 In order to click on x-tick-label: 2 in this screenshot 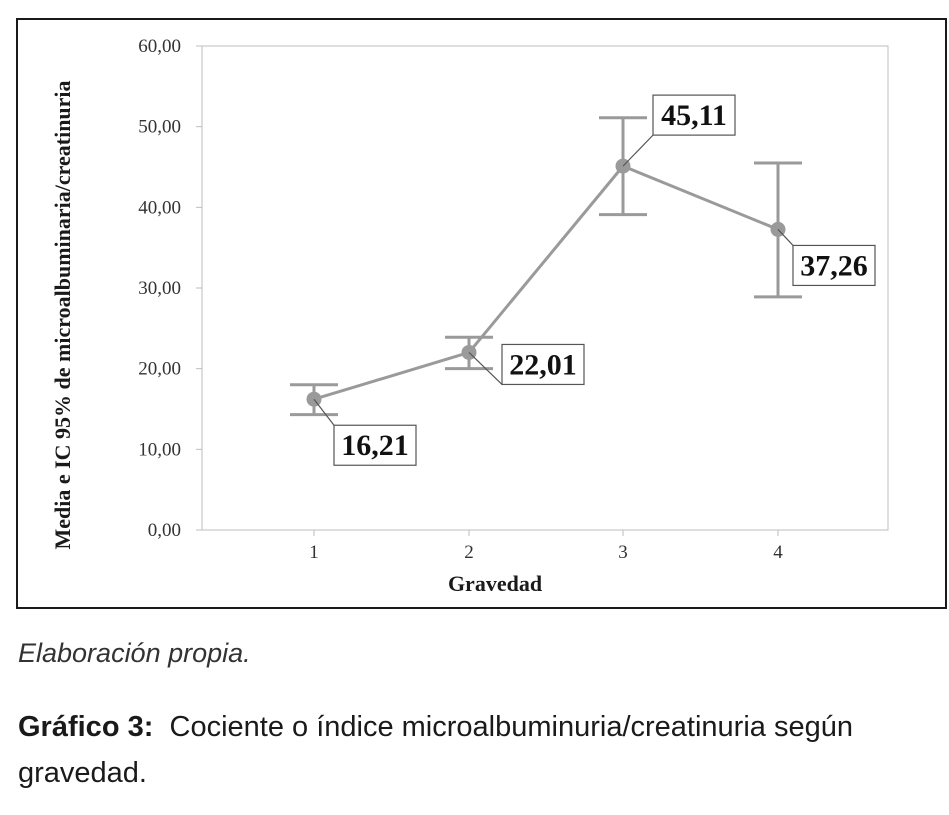, I will do `click(469, 552)`.